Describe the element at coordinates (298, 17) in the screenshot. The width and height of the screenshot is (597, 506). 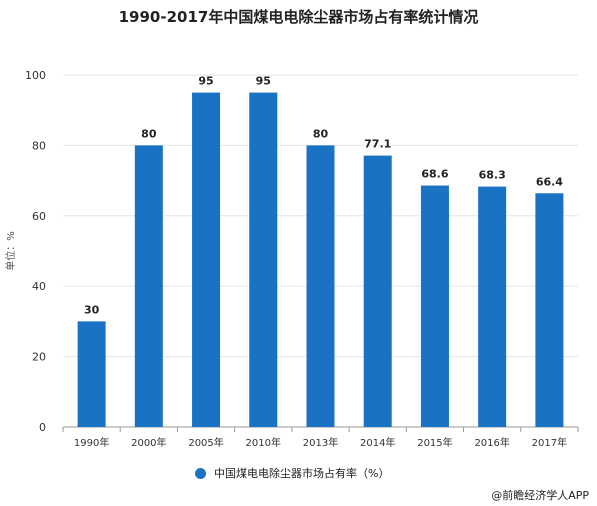
I see `chart-title: 1990-2017年中国煤电电除尘器市场占有率统计情况` at that location.